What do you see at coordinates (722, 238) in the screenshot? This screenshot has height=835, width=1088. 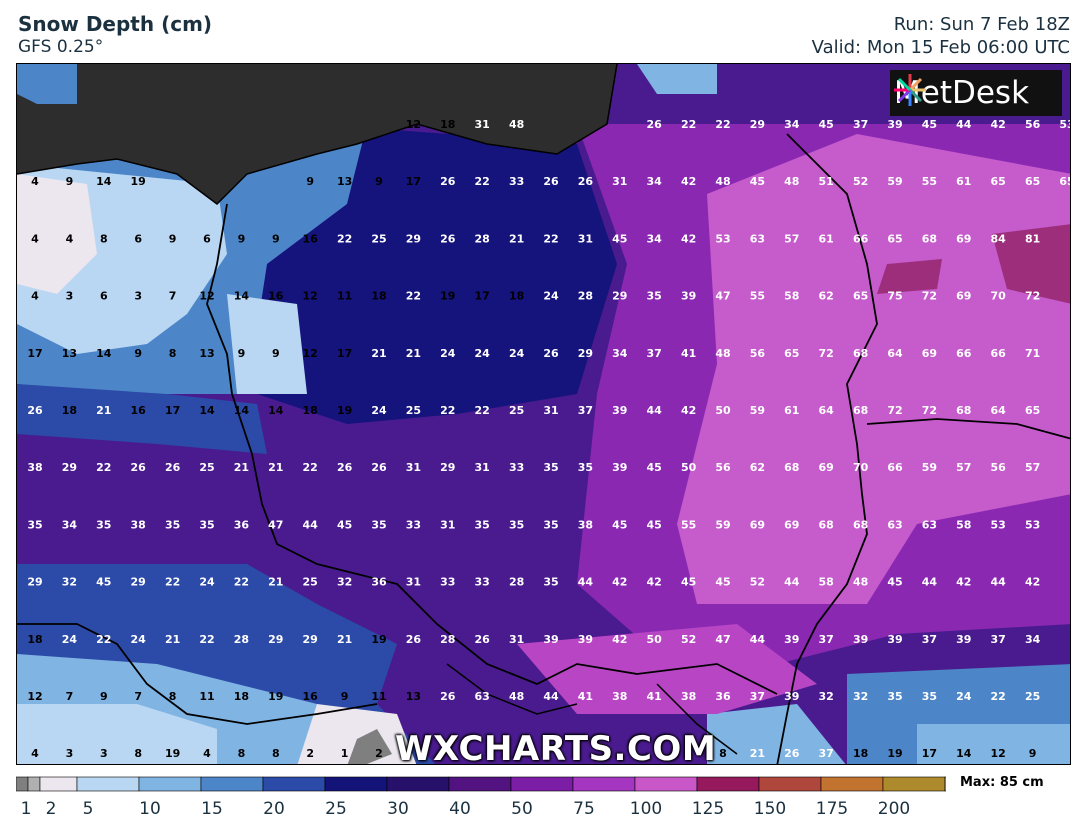 I see `grid-value-label: 53` at bounding box center [722, 238].